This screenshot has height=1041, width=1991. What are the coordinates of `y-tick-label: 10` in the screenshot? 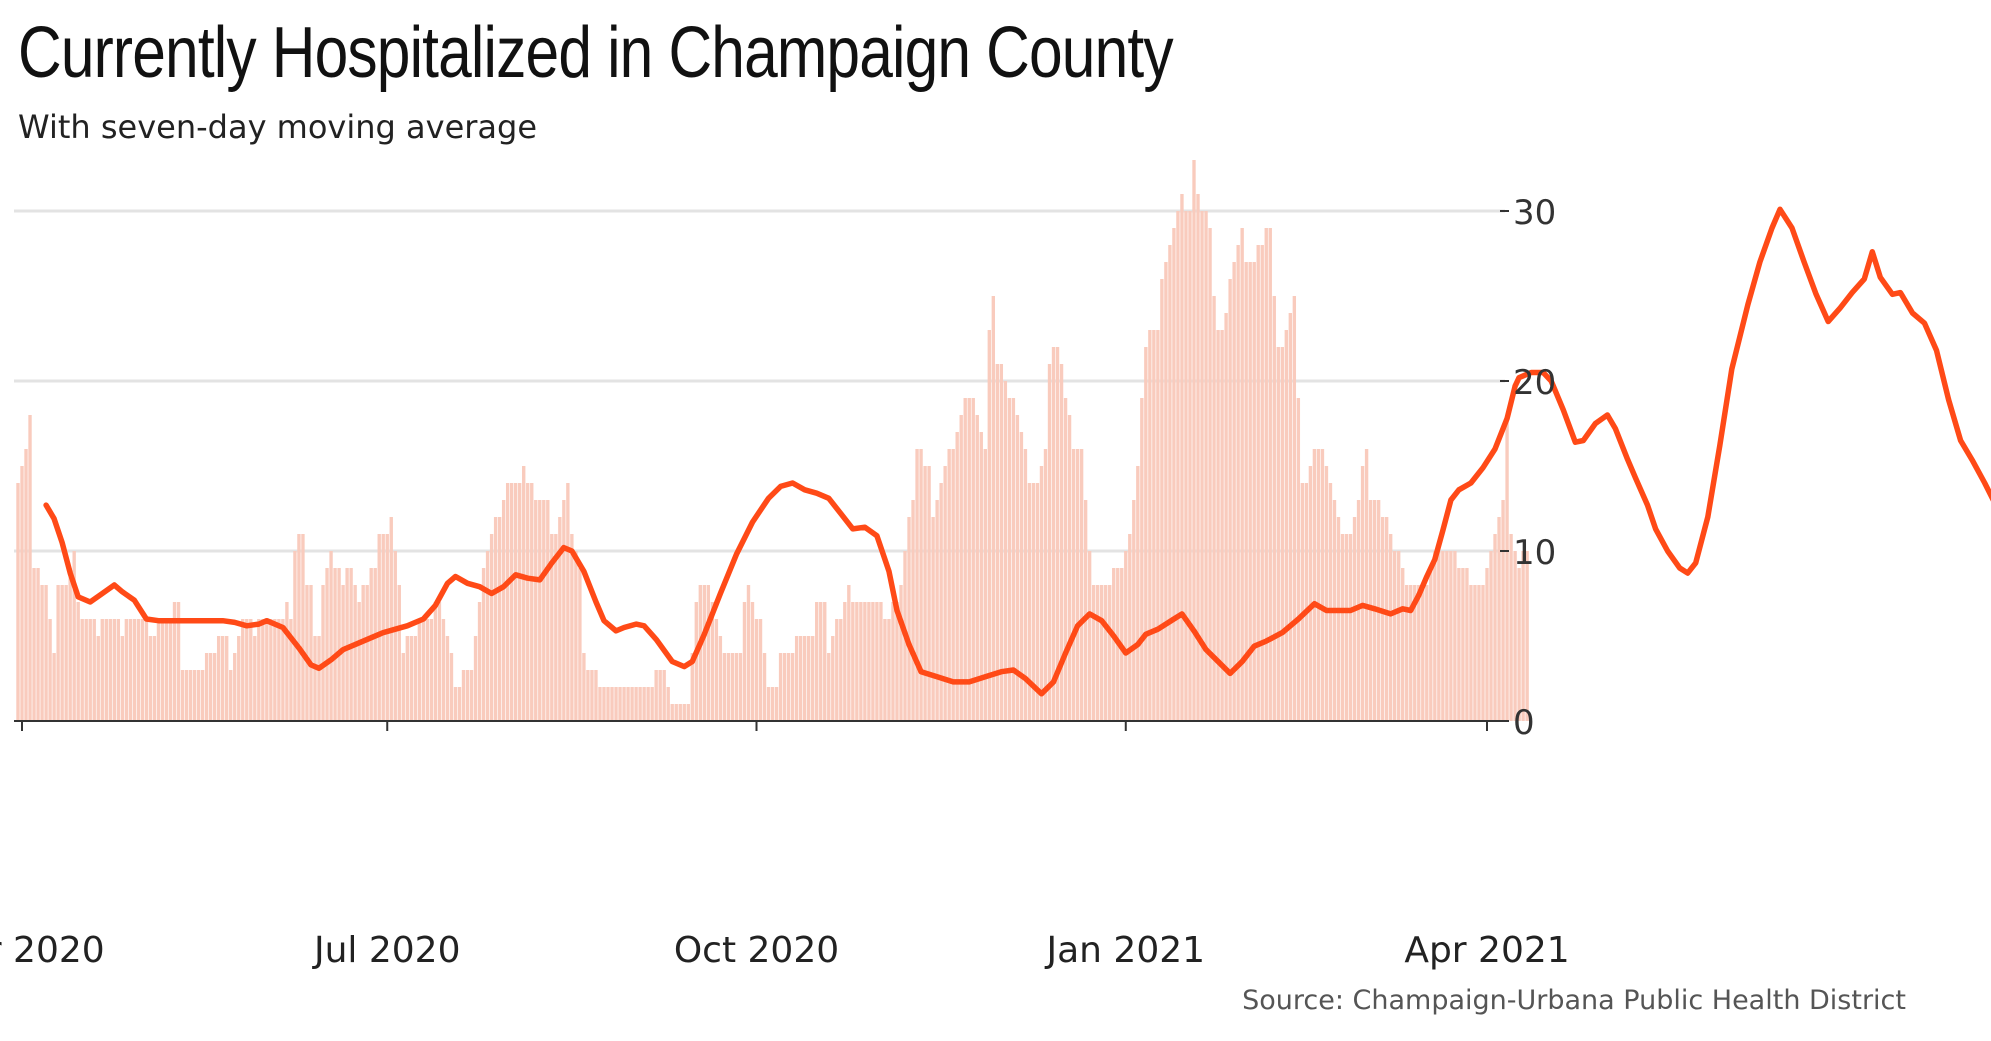 It's located at (1534, 553).